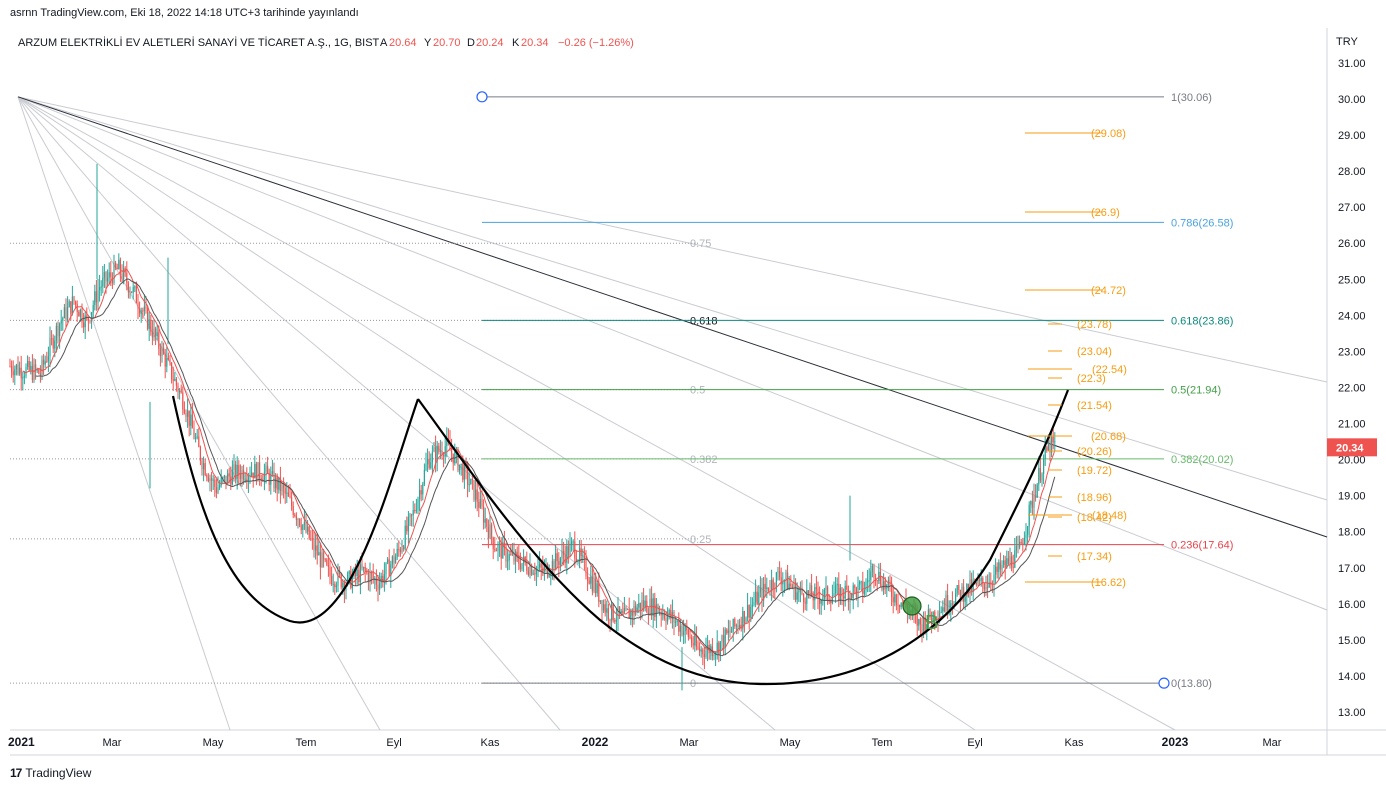  What do you see at coordinates (295, 509) in the screenshot?
I see `left-cup-curve` at bounding box center [295, 509].